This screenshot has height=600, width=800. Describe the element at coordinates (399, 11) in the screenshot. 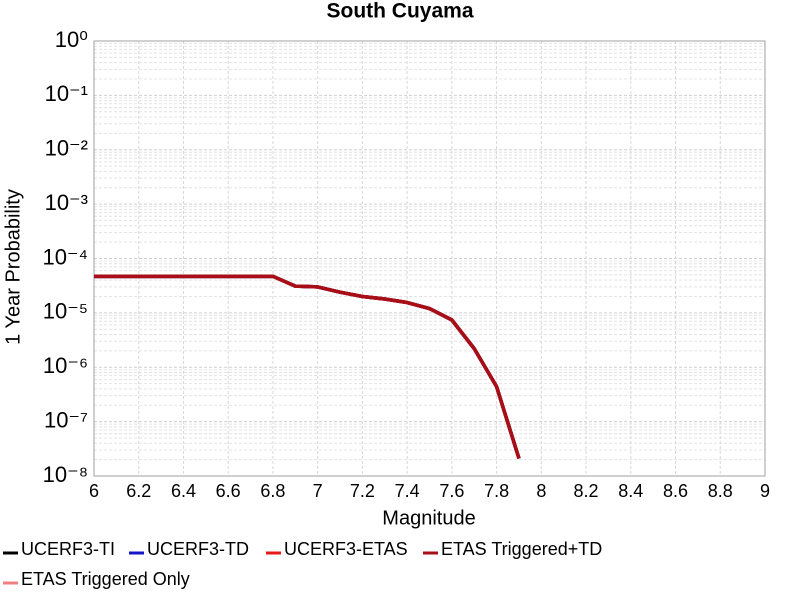

I see `chart-title: South Cuyama` at that location.